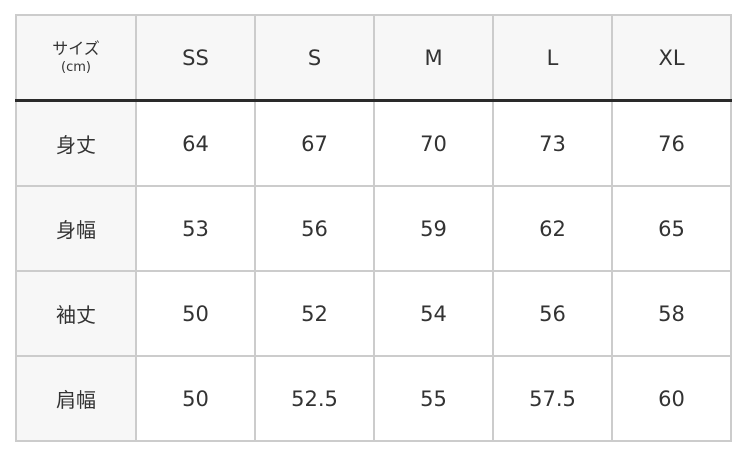 This screenshot has height=454, width=746. What do you see at coordinates (76, 313) in the screenshot?
I see `row-label: 袖丈` at bounding box center [76, 313].